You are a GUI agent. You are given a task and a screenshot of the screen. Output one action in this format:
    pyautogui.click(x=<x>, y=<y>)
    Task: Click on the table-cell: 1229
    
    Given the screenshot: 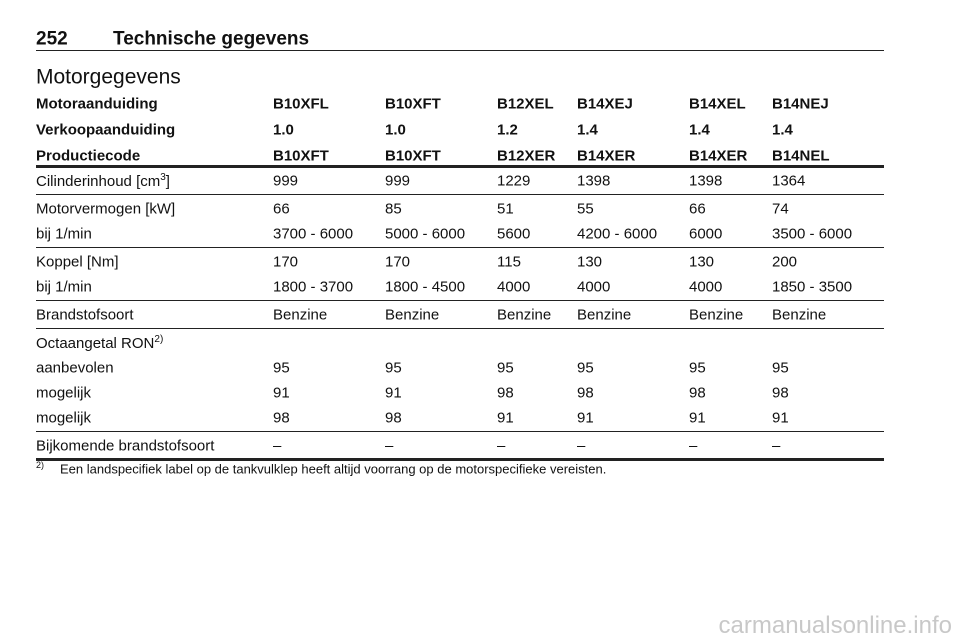 What is the action you would take?
    pyautogui.click(x=514, y=181)
    